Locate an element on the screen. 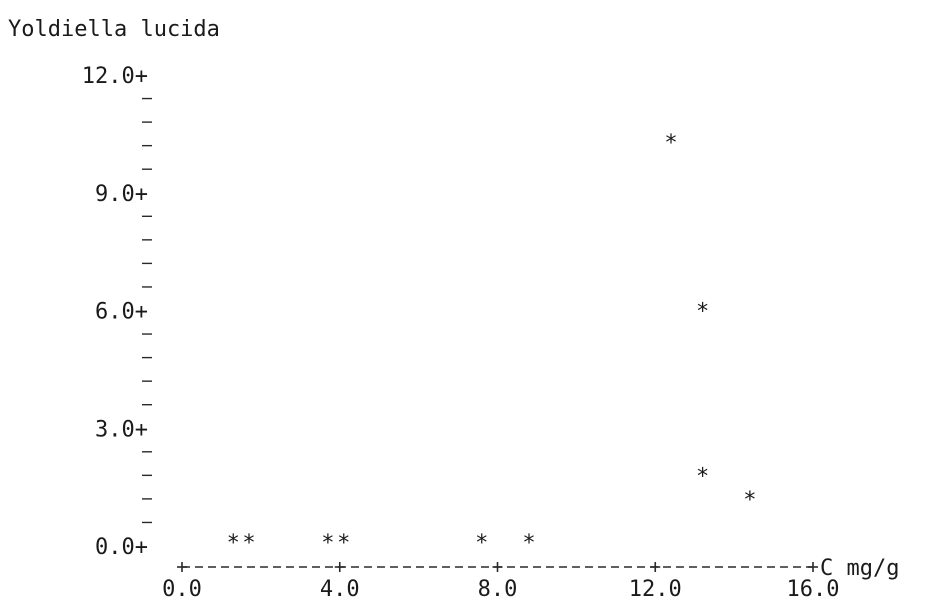  chart-title: Yoldiella lucida is located at coordinates (114, 29).